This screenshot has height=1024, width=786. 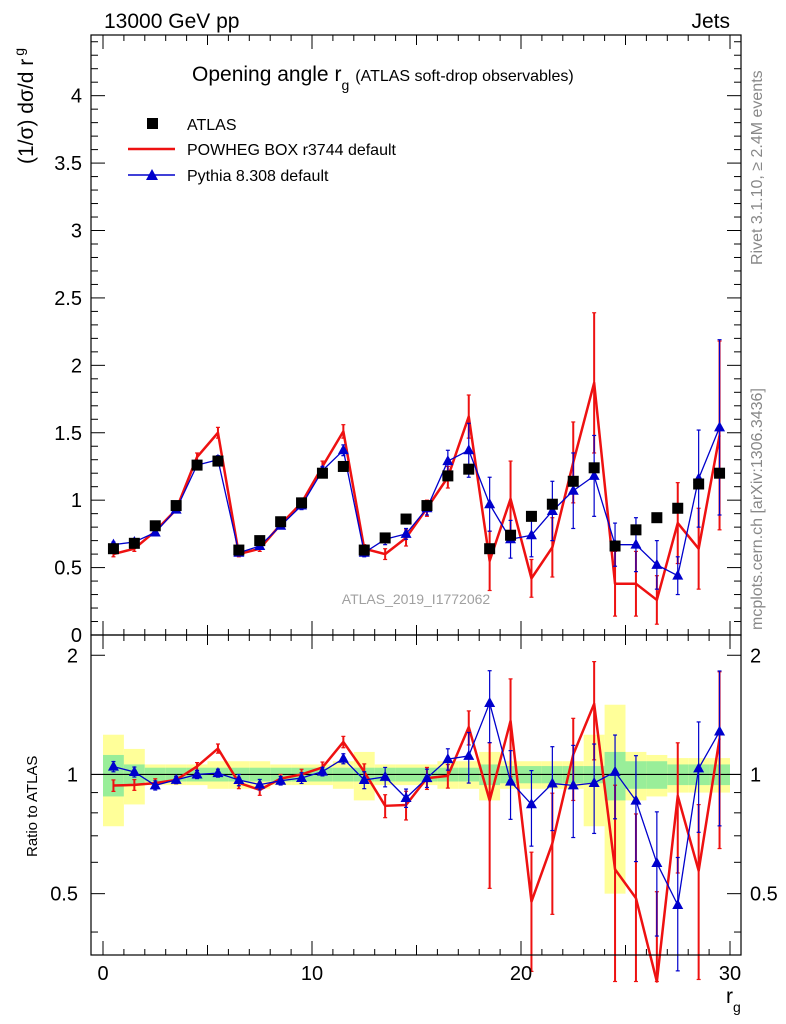 What do you see at coordinates (757, 167) in the screenshot?
I see `side-text-rivet: Rivet 3.1.10, ≥ 2.4M events` at bounding box center [757, 167].